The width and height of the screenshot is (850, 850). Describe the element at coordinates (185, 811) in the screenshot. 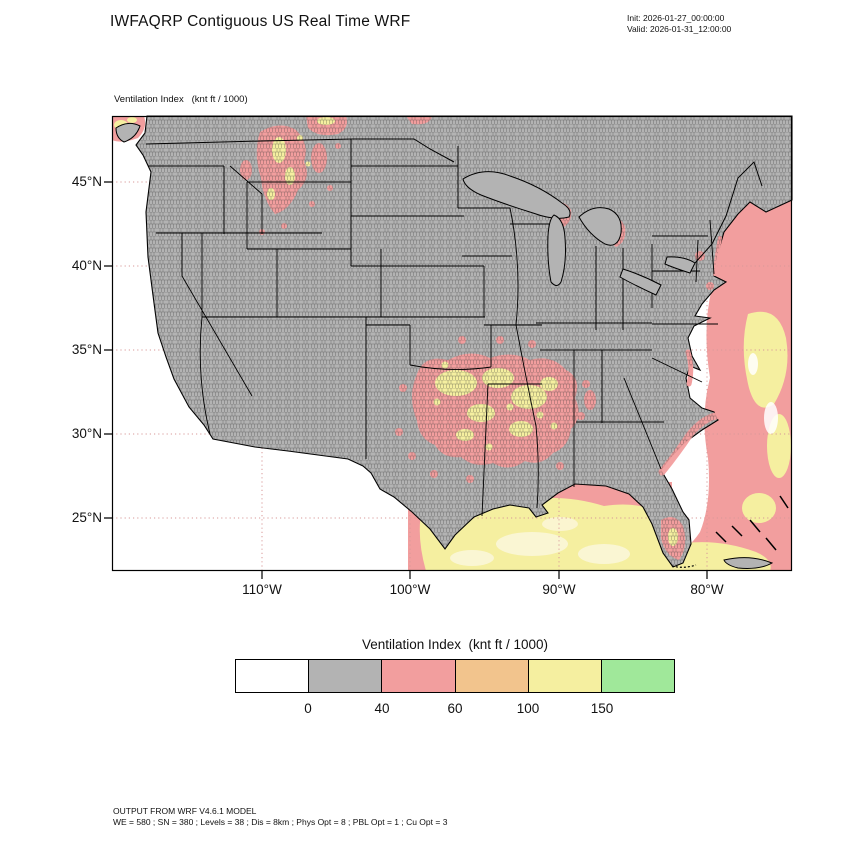

I see `footer-line1: OUTPUT FROM WRF V4.6.1 MODEL` at that location.